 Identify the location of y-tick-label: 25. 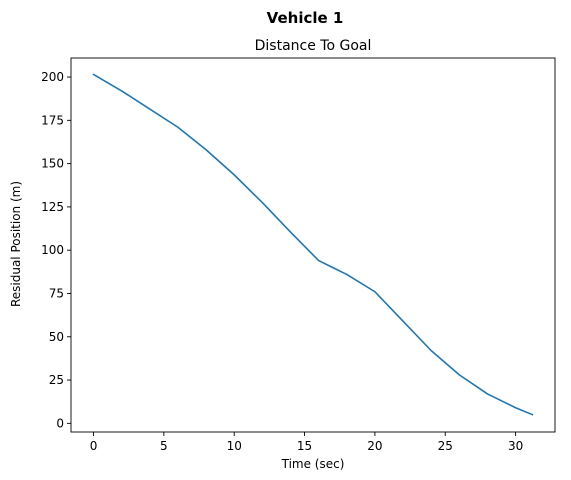
(56, 380).